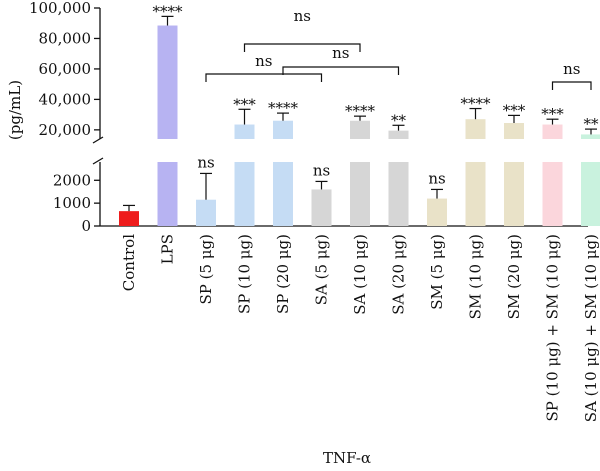 The width and height of the screenshot is (600, 471). I want to click on category-label: SP (10 μg), so click(245, 274).